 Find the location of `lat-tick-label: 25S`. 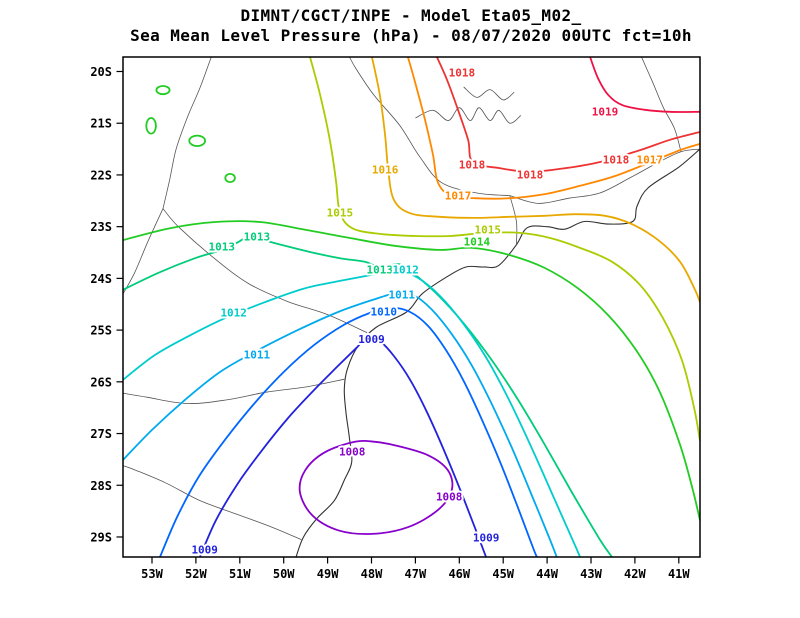

lat-tick-label: 25S is located at coordinates (101, 331).